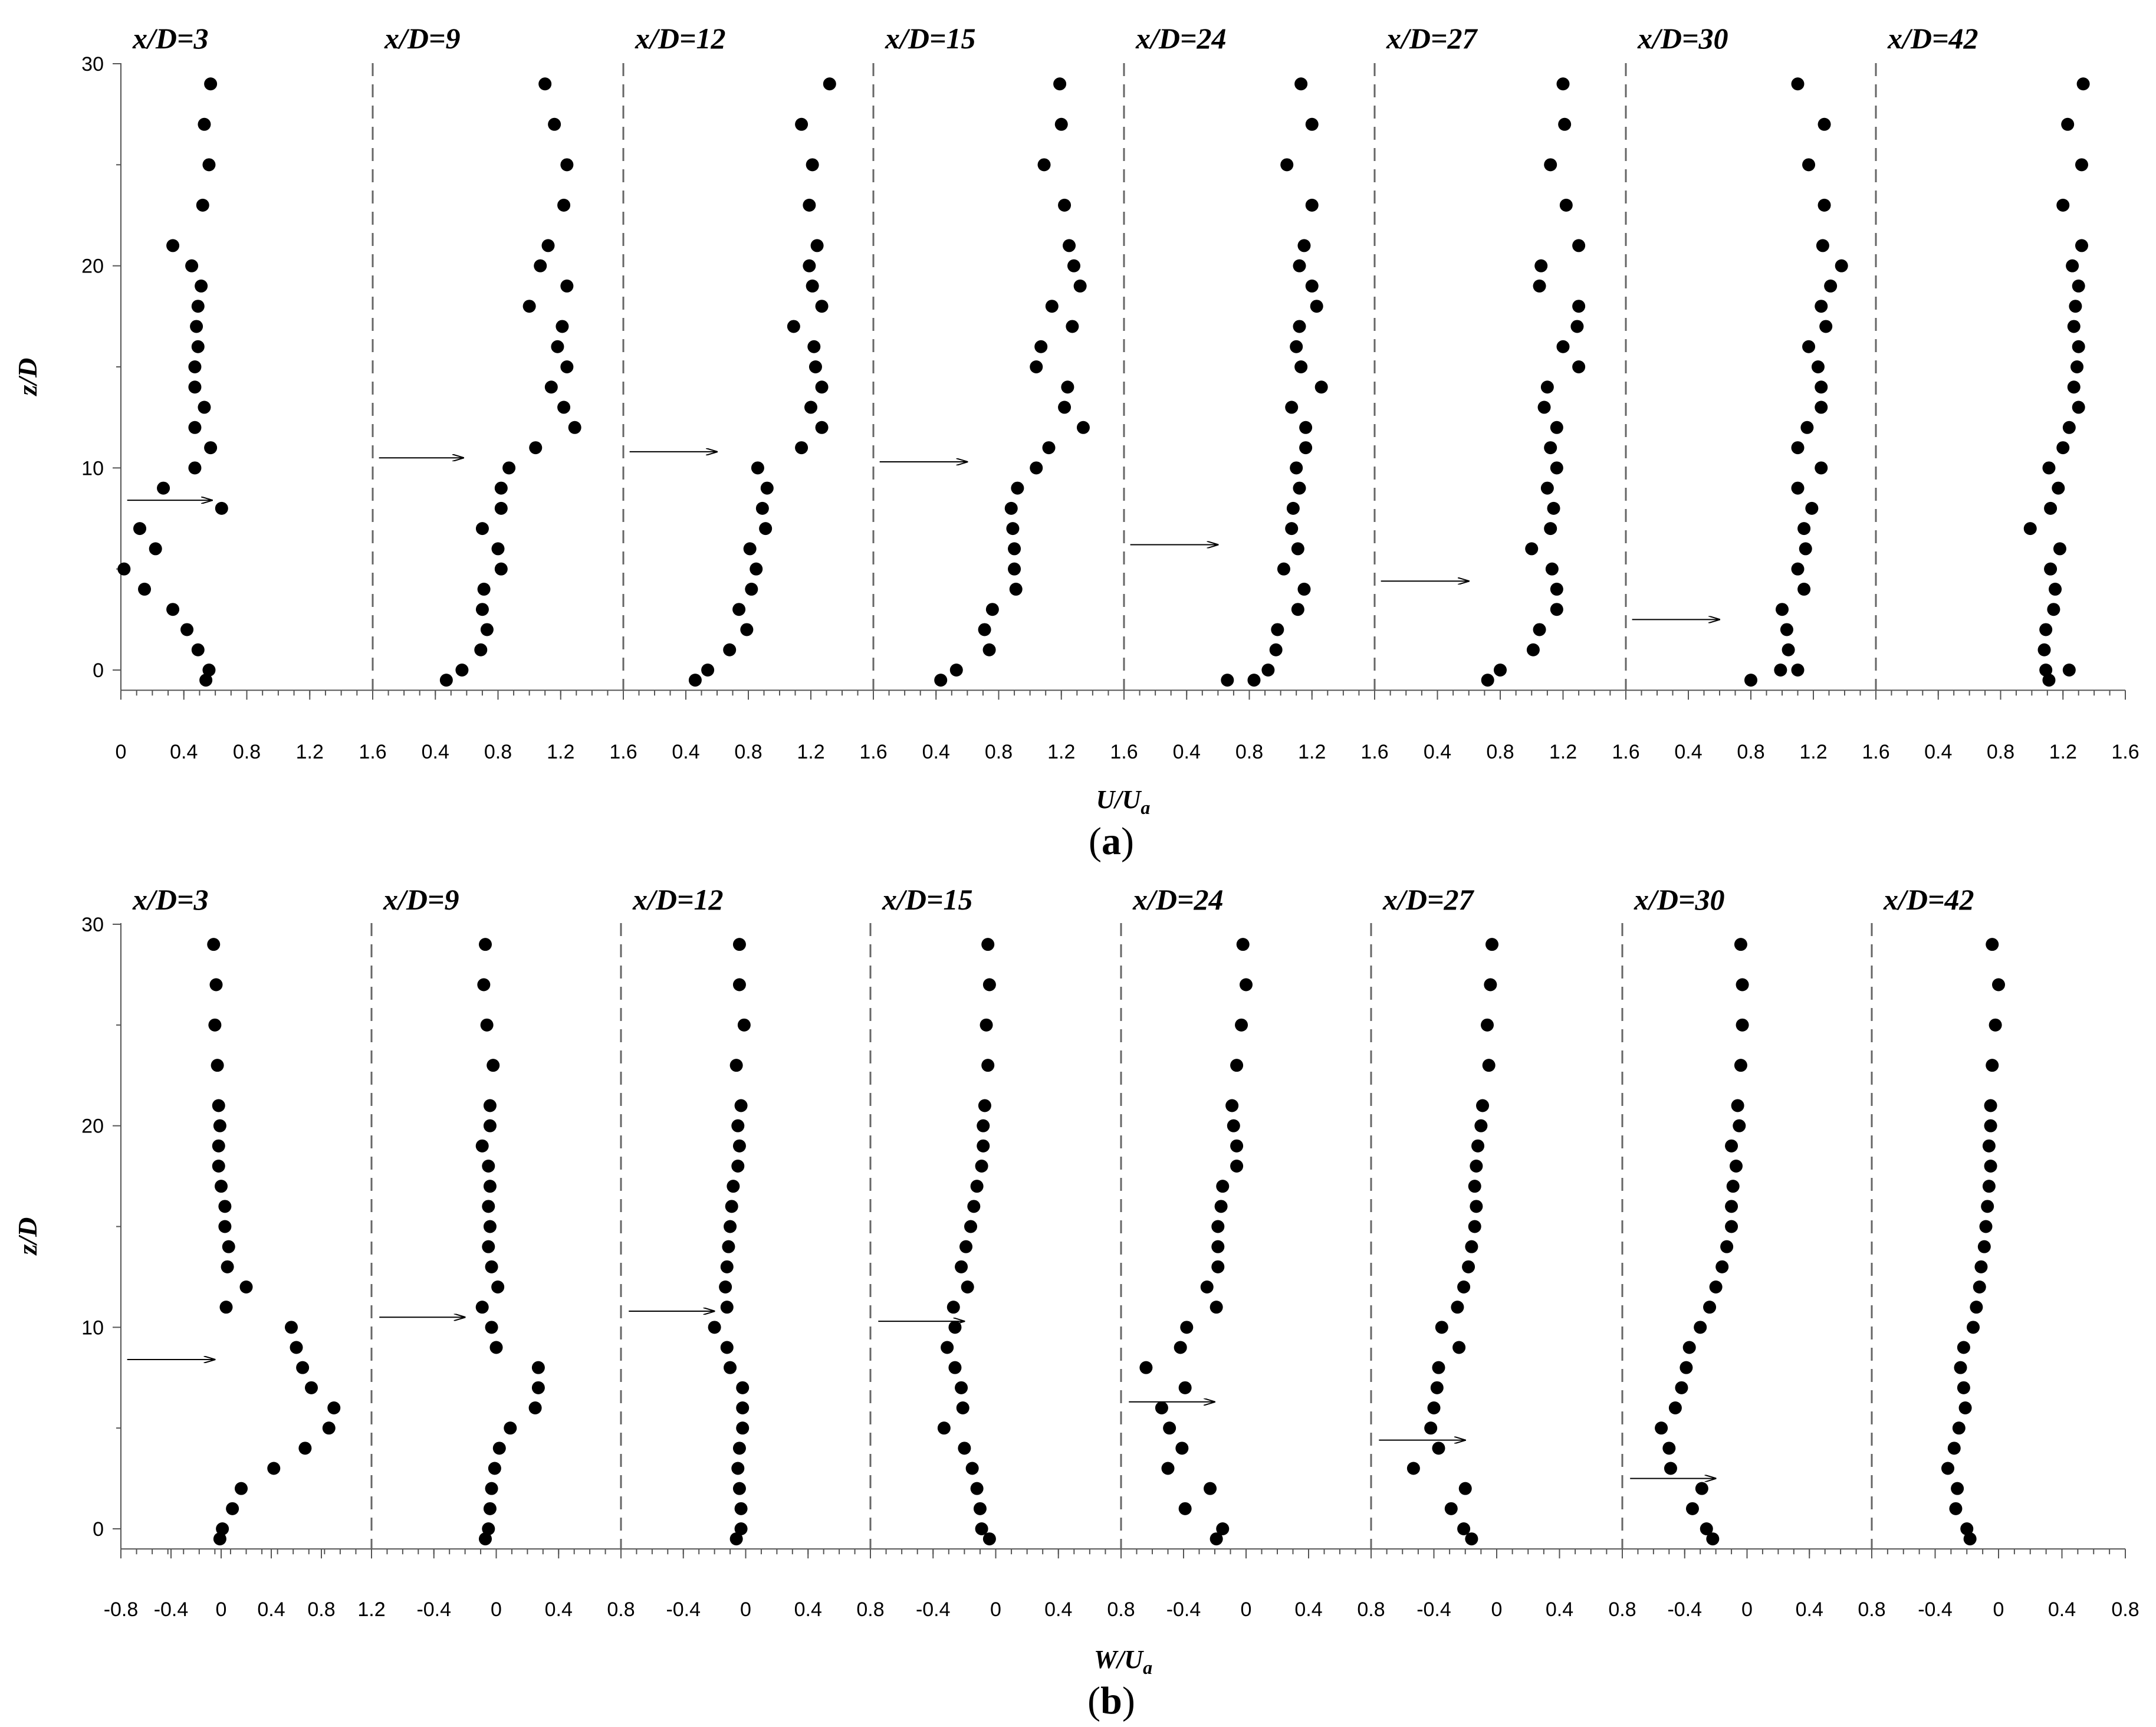 The height and width of the screenshot is (1727, 2156). What do you see at coordinates (1178, 900) in the screenshot?
I see `subplot-title: x/D=24` at bounding box center [1178, 900].